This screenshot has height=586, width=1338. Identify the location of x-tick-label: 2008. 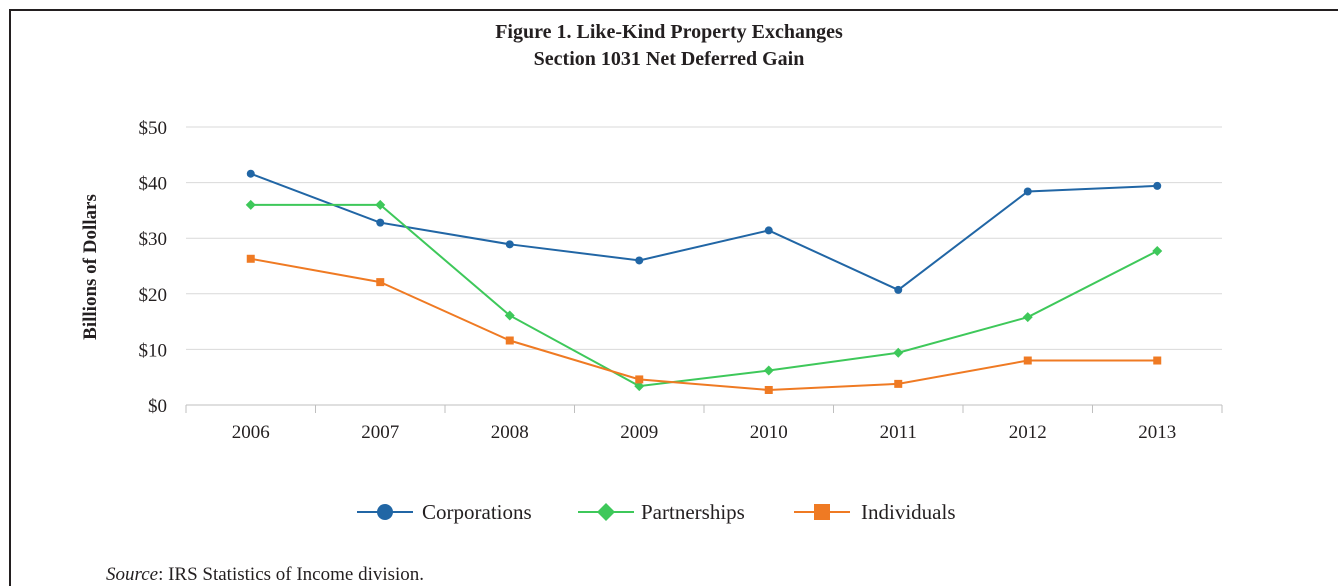
(510, 432).